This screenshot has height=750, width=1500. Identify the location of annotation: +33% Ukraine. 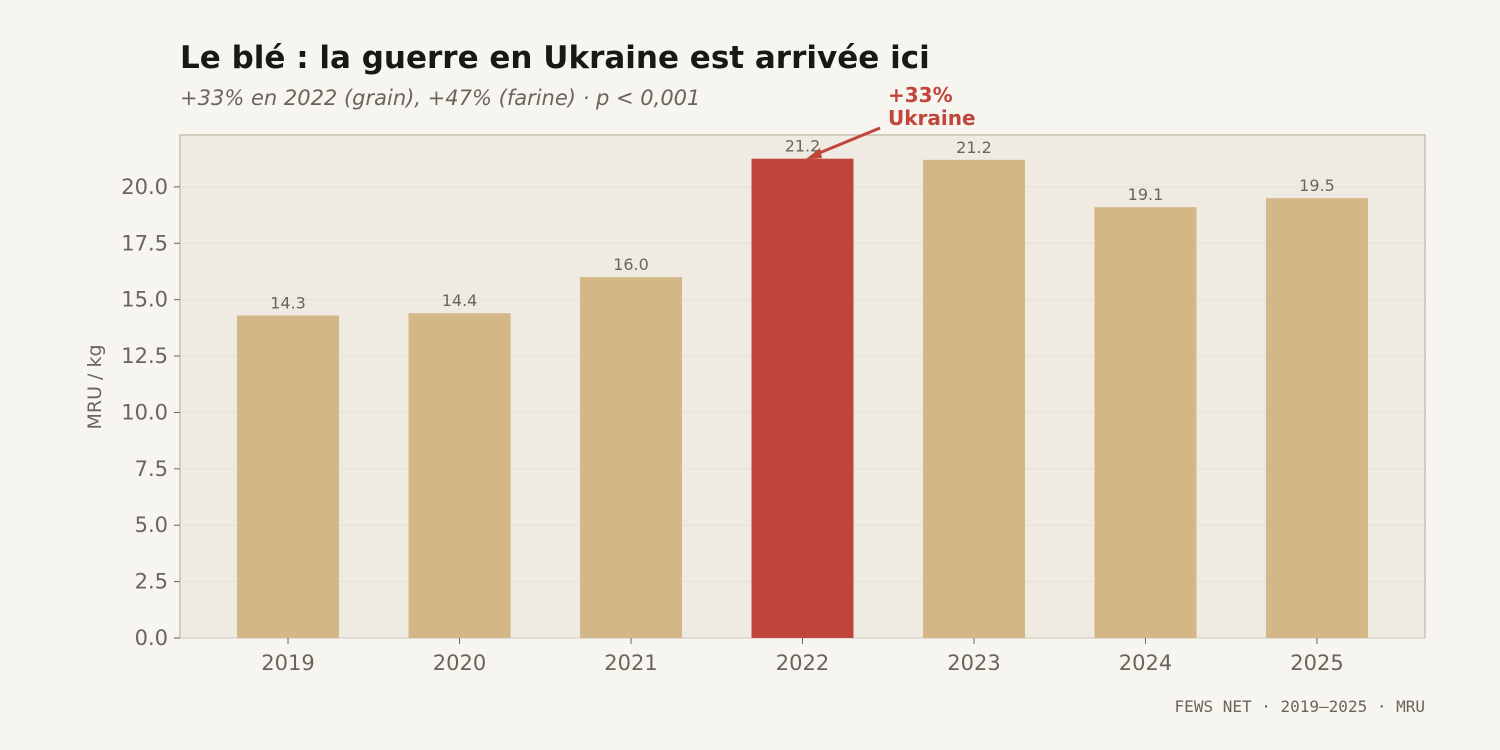
(891, 121).